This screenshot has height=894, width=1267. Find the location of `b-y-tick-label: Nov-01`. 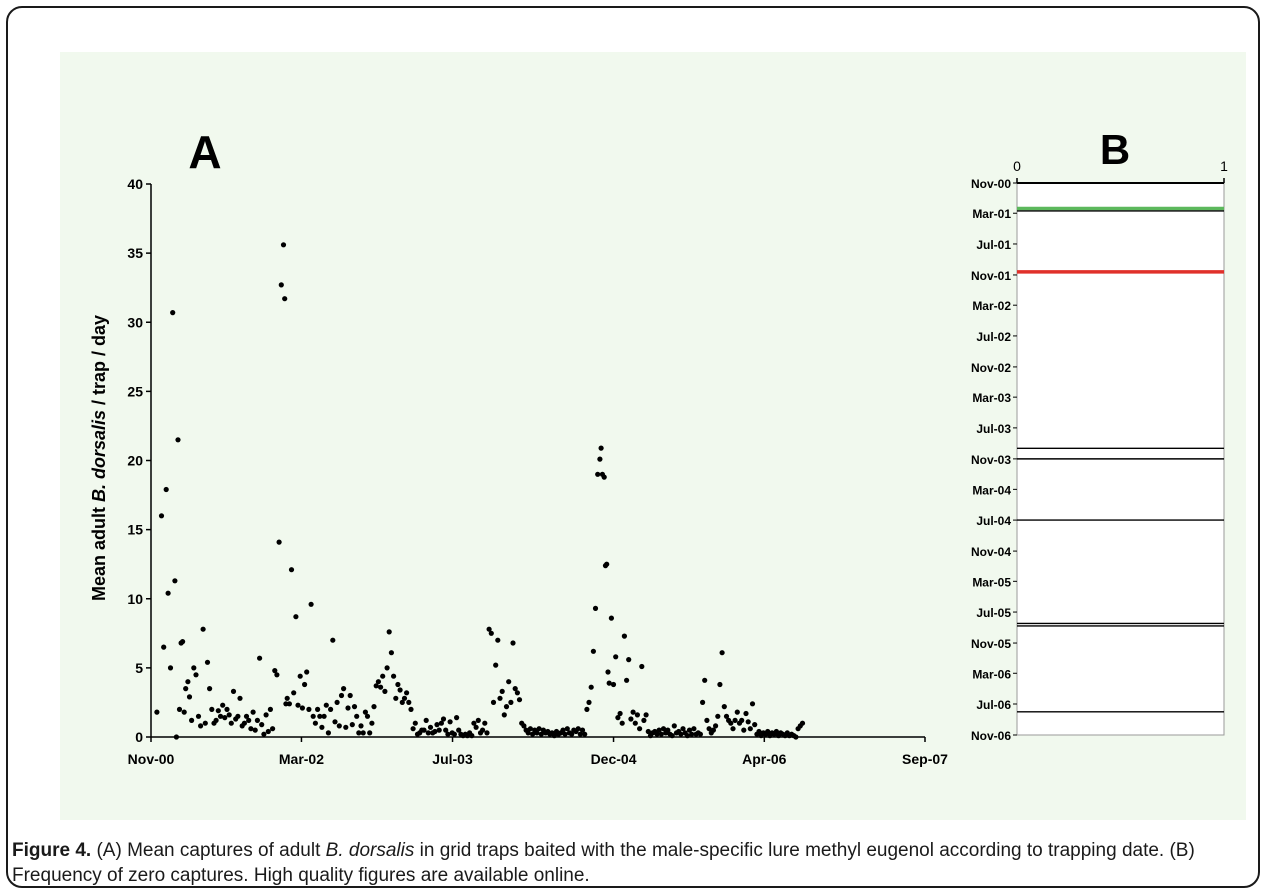

b-y-tick-label: Nov-01 is located at coordinates (991, 276).